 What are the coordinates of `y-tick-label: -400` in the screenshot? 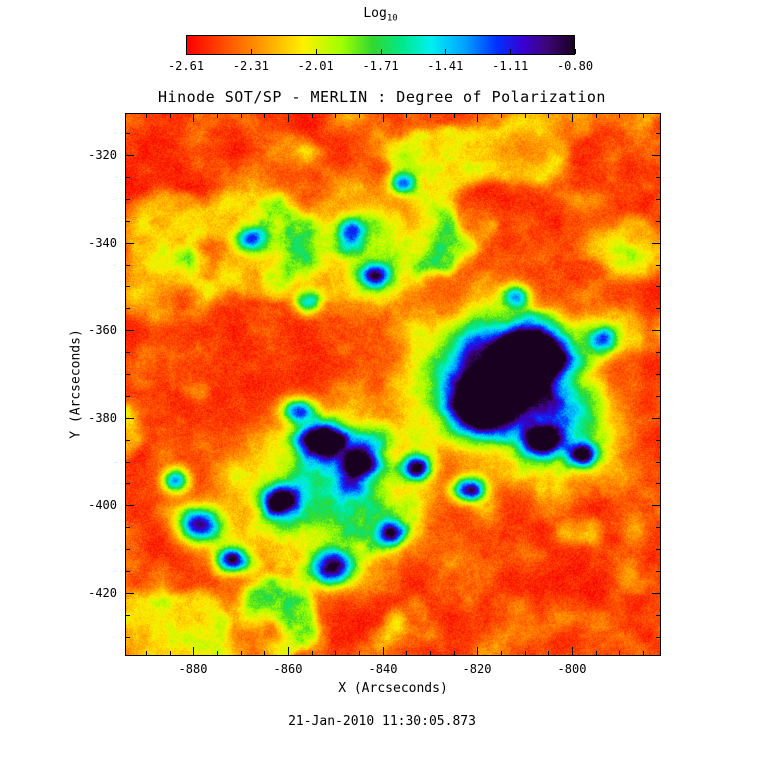 It's located at (102, 505).